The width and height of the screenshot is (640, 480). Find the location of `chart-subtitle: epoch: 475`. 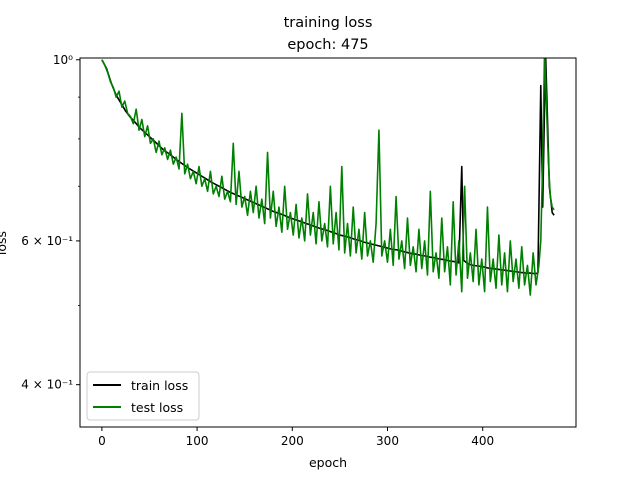

chart-subtitle: epoch: 475 is located at coordinates (327, 45).